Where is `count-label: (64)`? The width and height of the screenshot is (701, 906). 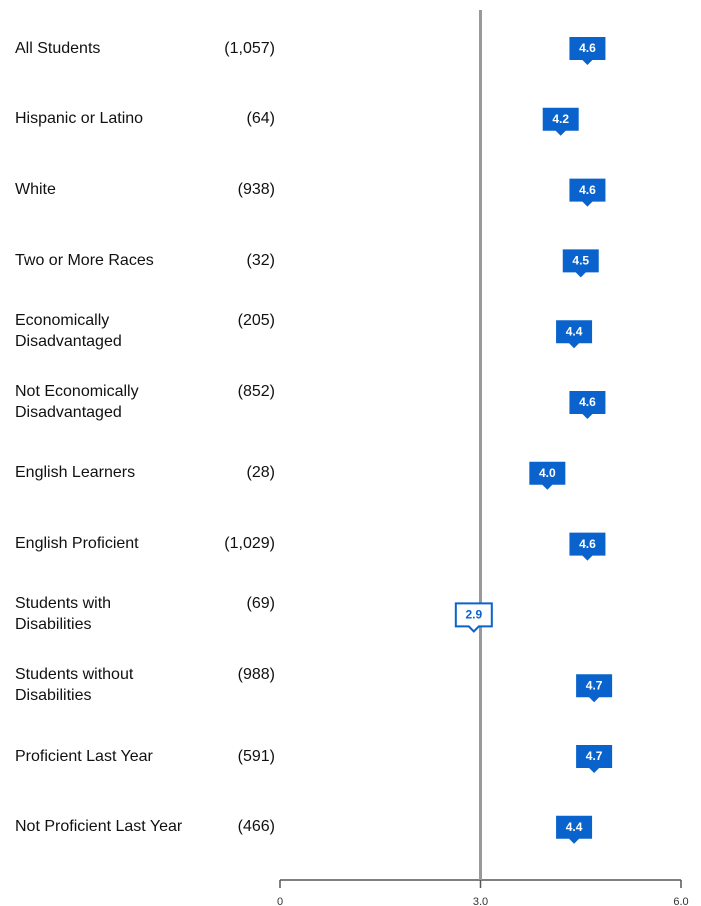 count-label: (64) is located at coordinates (260, 119).